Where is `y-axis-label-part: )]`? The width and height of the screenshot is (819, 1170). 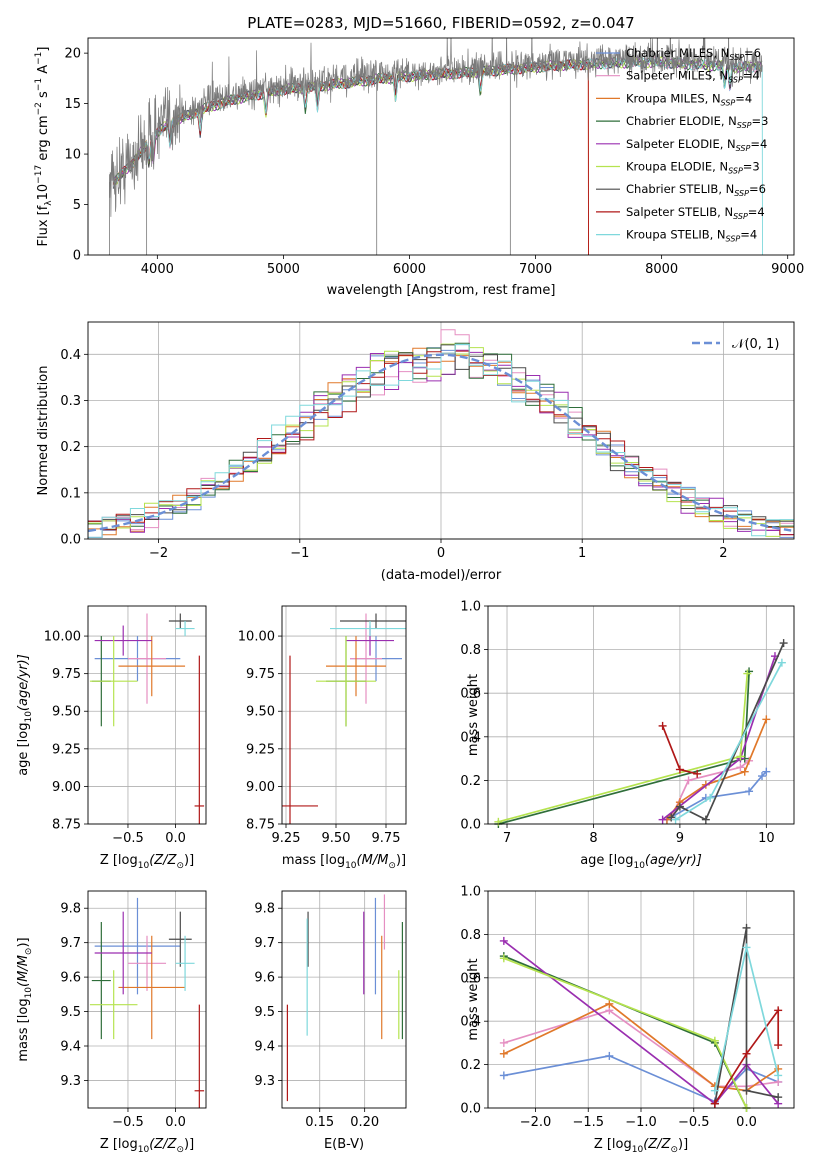 y-axis-label-part: )] is located at coordinates (23, 942).